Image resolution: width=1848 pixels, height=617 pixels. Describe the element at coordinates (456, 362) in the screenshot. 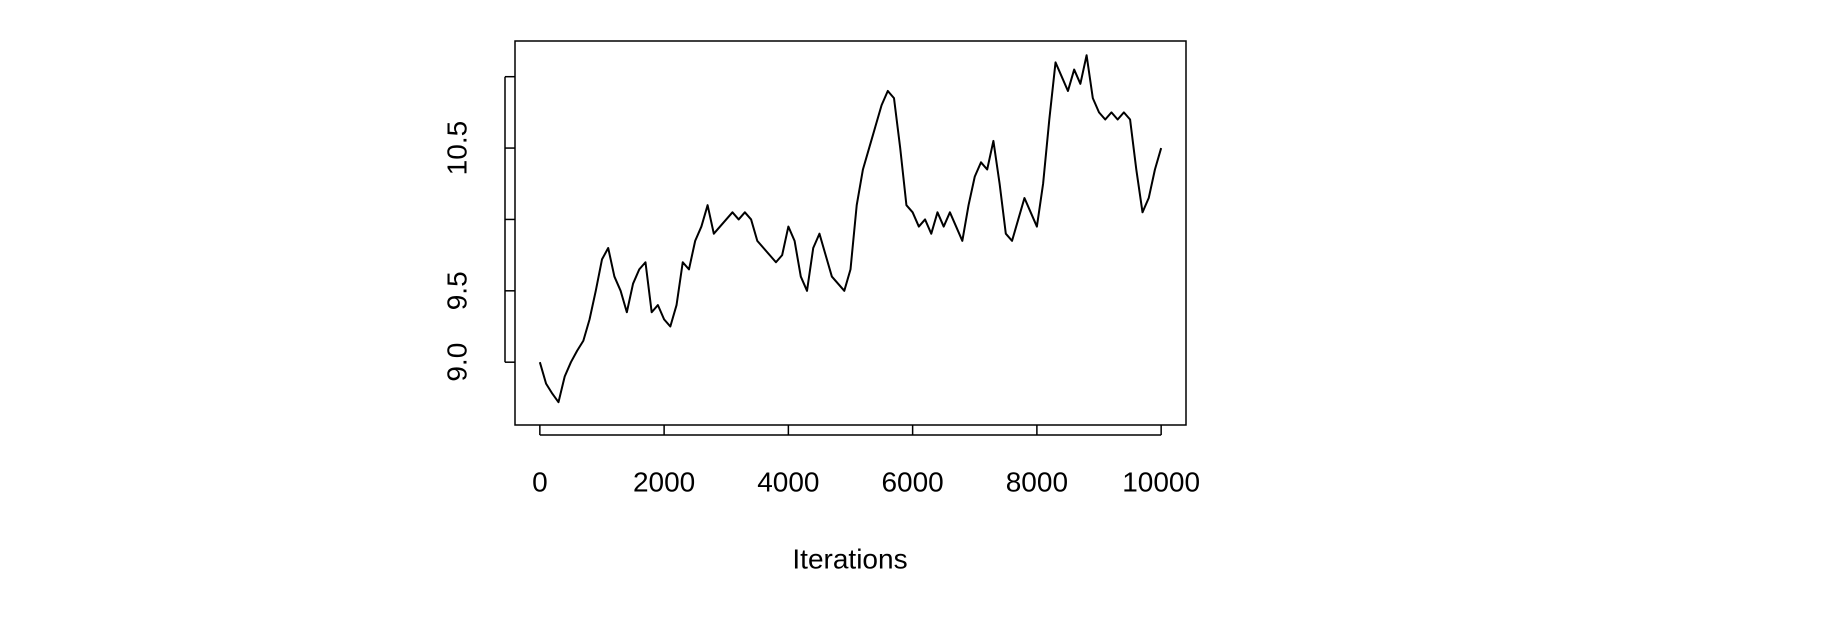

I see `y-tick-label: 9.0` at that location.